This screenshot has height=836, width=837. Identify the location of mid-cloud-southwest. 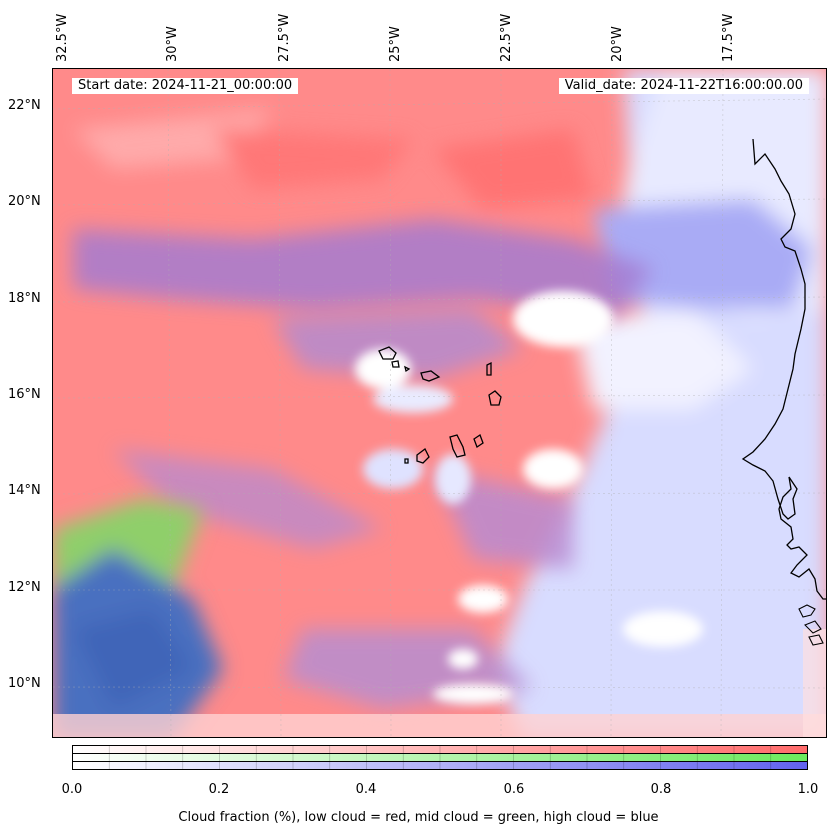
(138, 618).